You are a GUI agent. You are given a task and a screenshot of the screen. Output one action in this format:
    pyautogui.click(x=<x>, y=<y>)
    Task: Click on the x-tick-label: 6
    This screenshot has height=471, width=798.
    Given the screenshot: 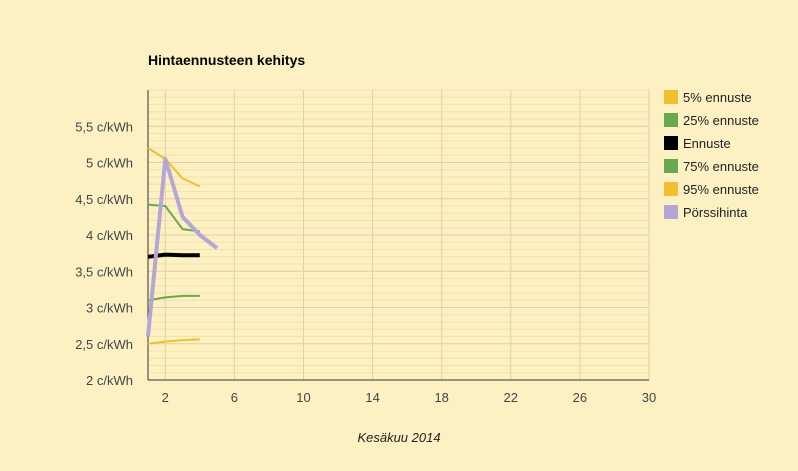 What is the action you would take?
    pyautogui.click(x=234, y=397)
    